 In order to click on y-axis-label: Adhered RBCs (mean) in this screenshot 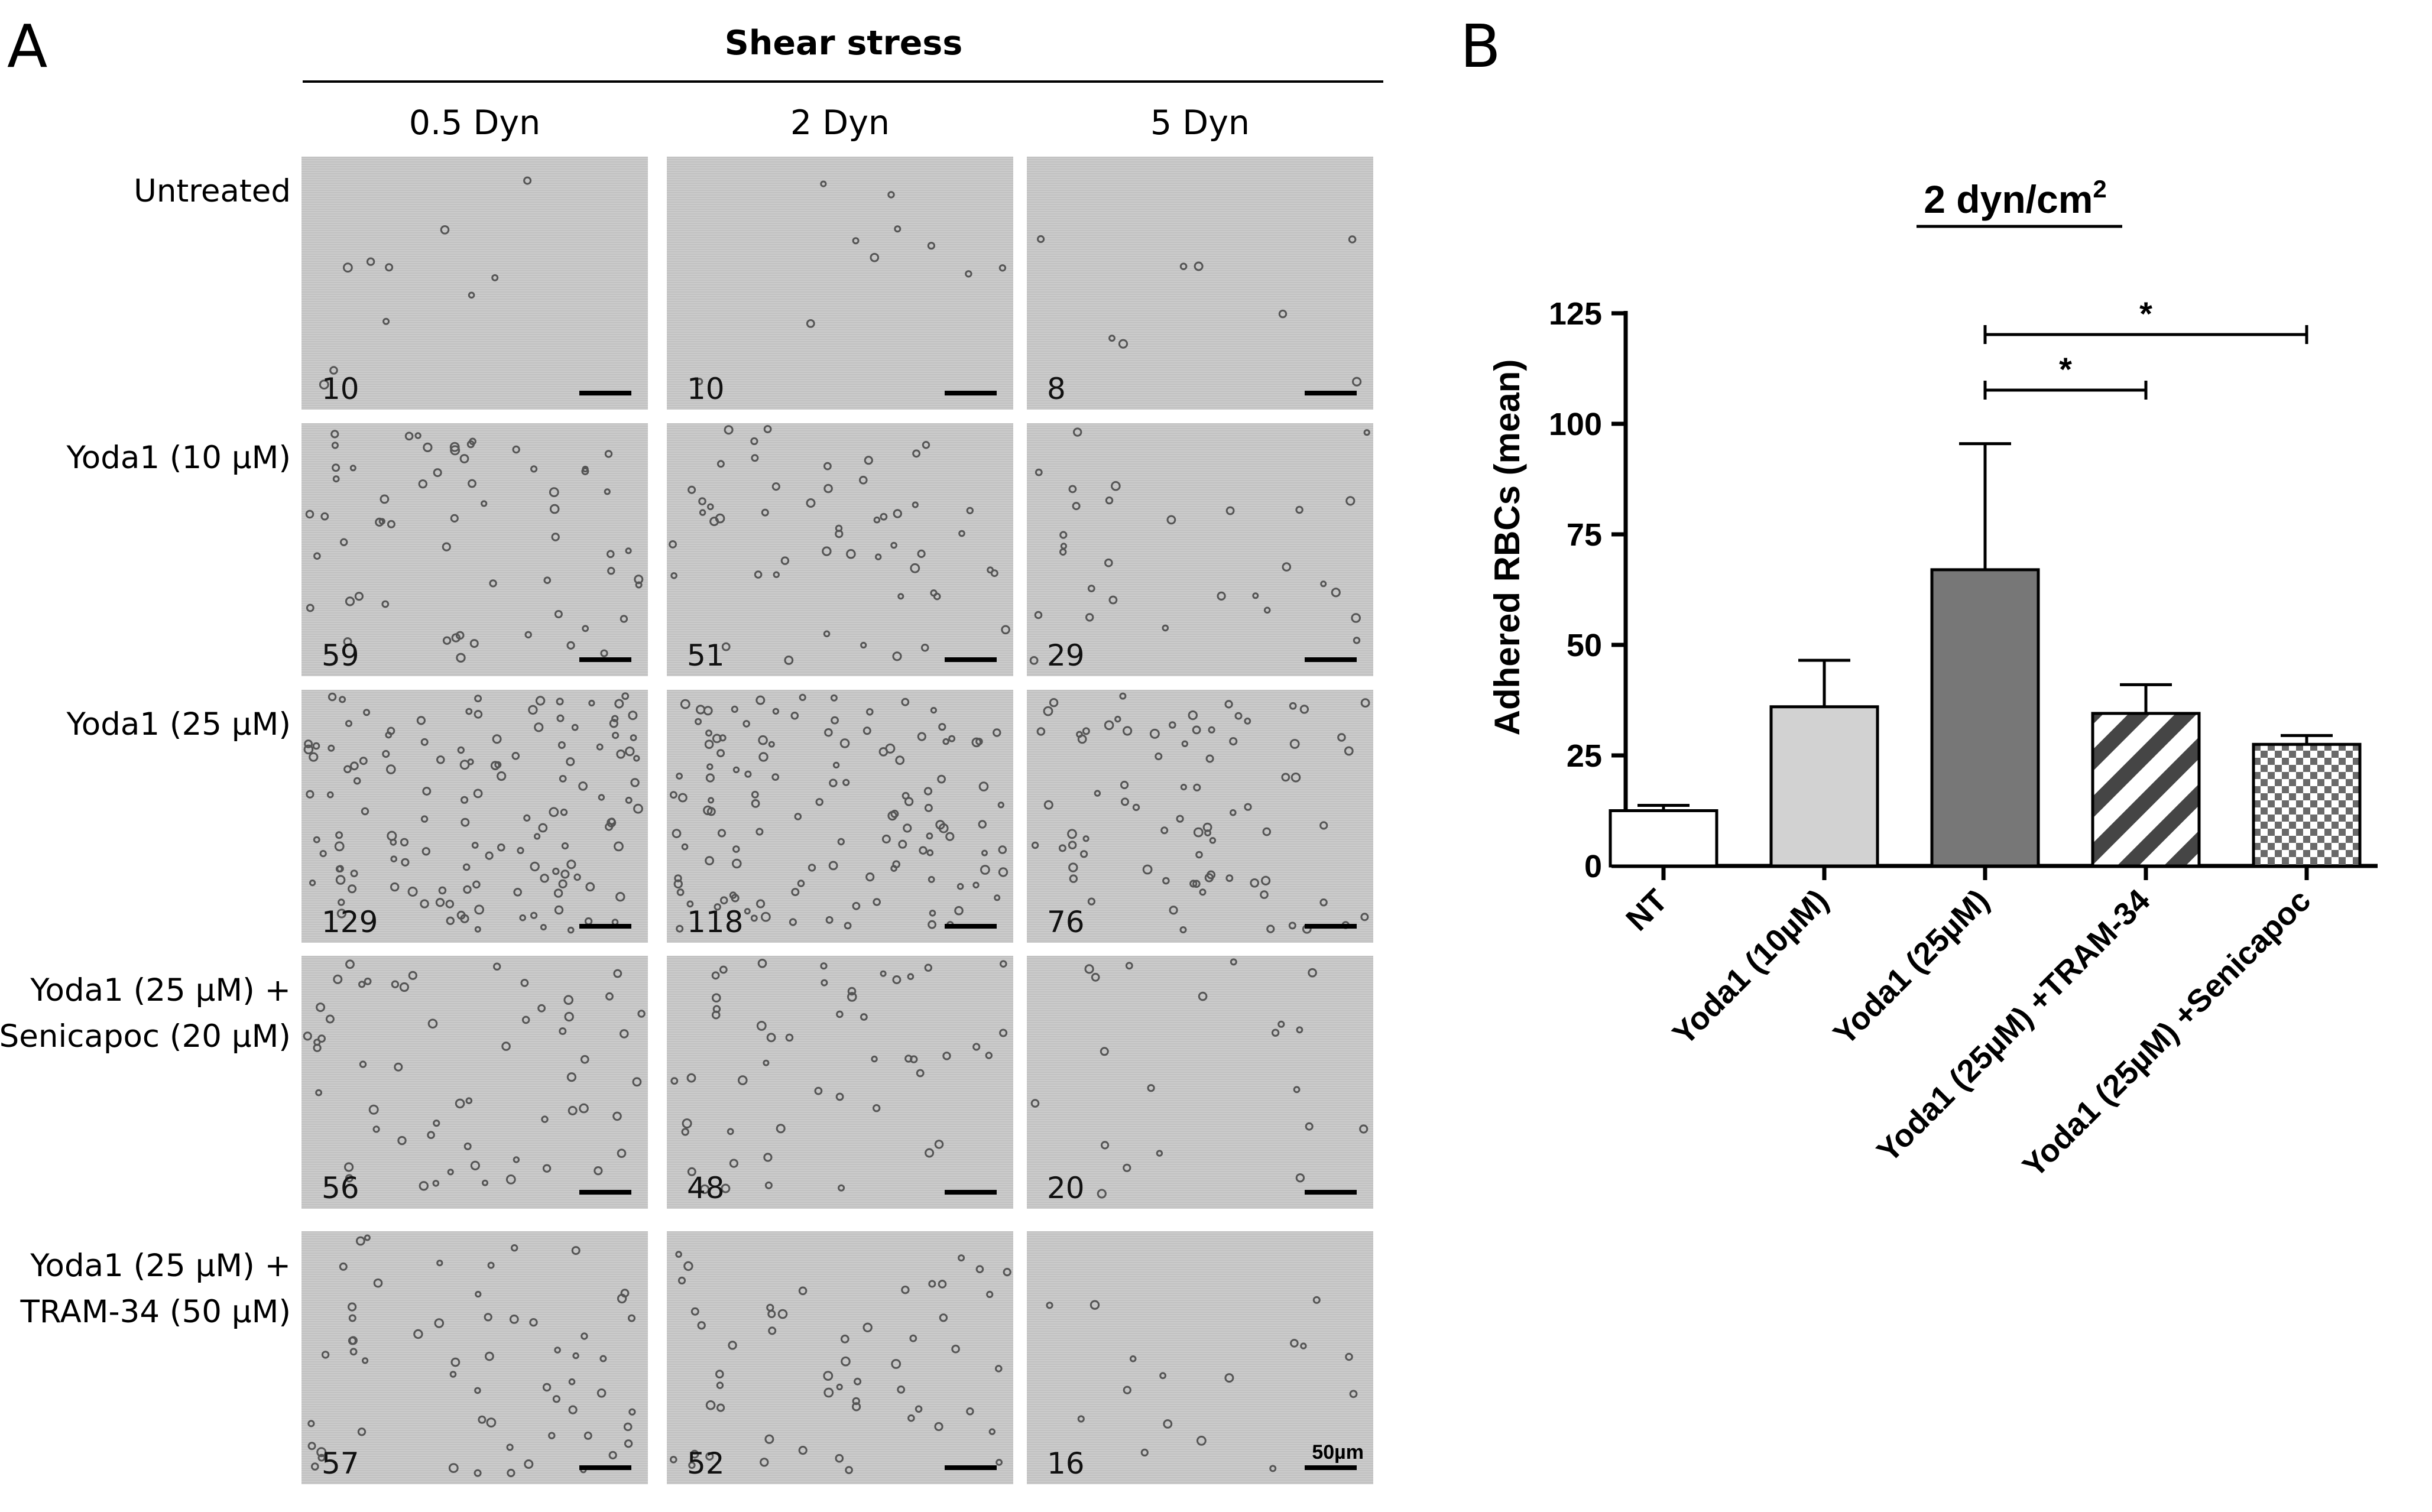, I will do `click(1507, 548)`.